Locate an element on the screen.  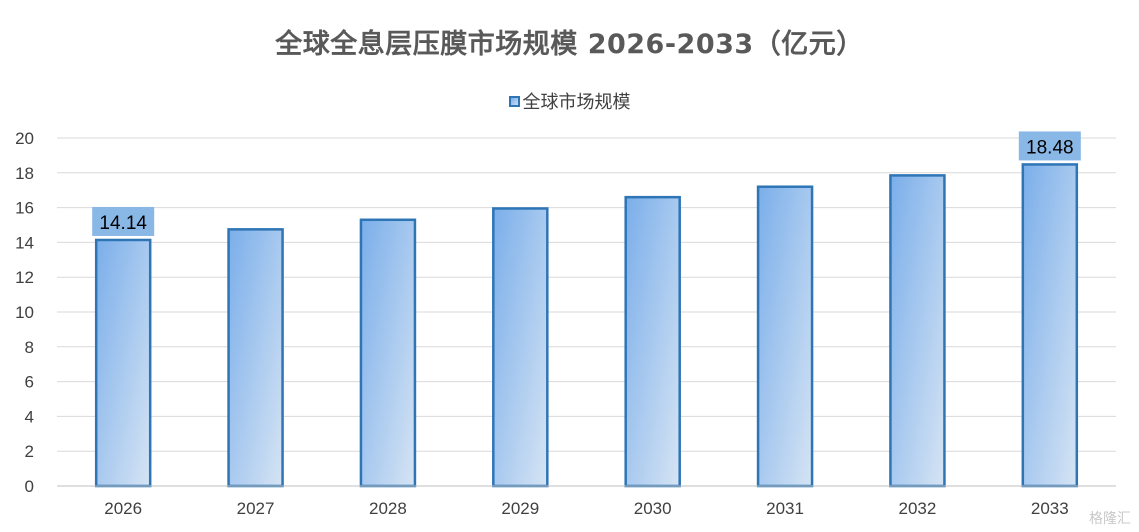
x-tick-label: 2027 is located at coordinates (256, 508).